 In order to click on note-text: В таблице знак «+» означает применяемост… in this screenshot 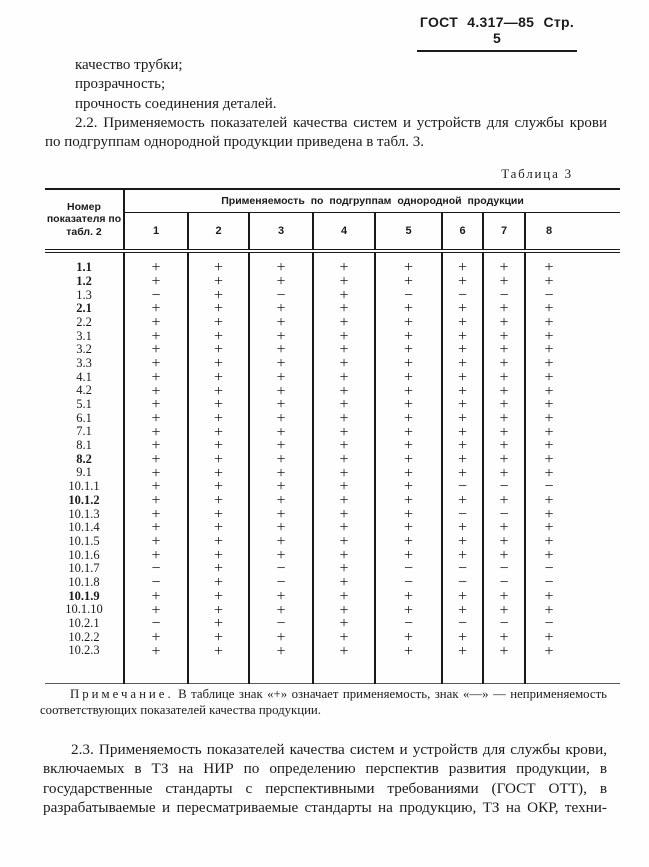, I will do `click(323, 702)`.